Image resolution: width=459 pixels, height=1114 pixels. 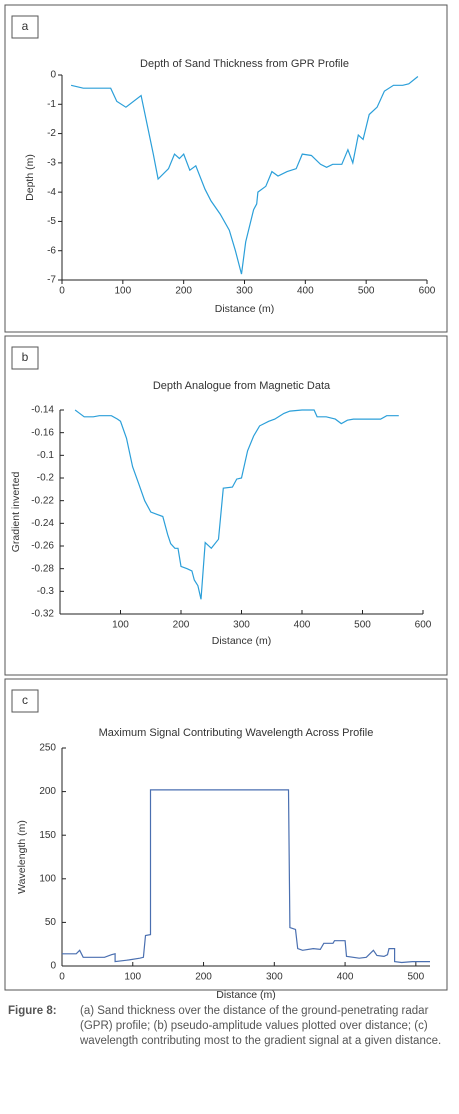 What do you see at coordinates (42, 614) in the screenshot?
I see `y-tick-label: -0.32` at bounding box center [42, 614].